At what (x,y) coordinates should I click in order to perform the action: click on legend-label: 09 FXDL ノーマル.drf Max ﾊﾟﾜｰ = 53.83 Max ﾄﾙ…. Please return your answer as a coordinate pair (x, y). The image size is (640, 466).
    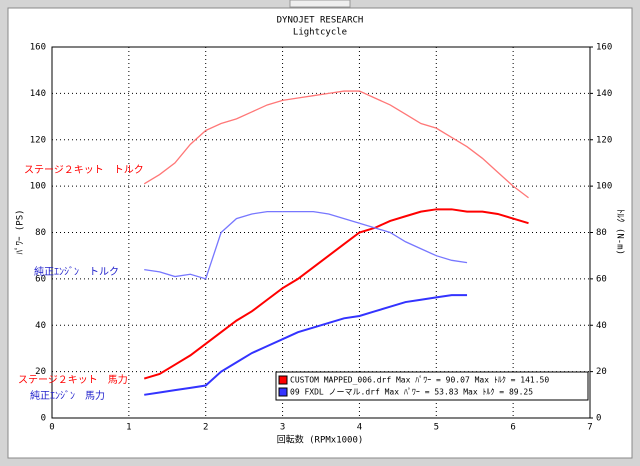
    Looking at the image, I should click on (411, 392).